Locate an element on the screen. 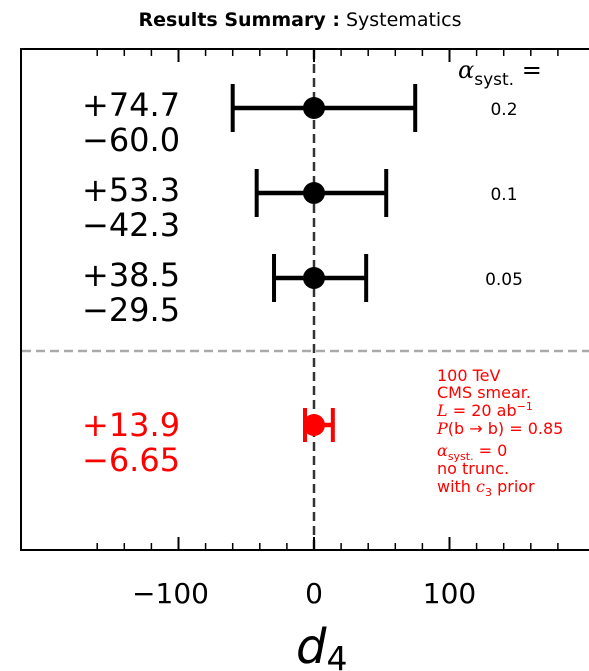 The image size is (589, 671). upper-uncertainty-label: +38.5 is located at coordinates (131, 275).